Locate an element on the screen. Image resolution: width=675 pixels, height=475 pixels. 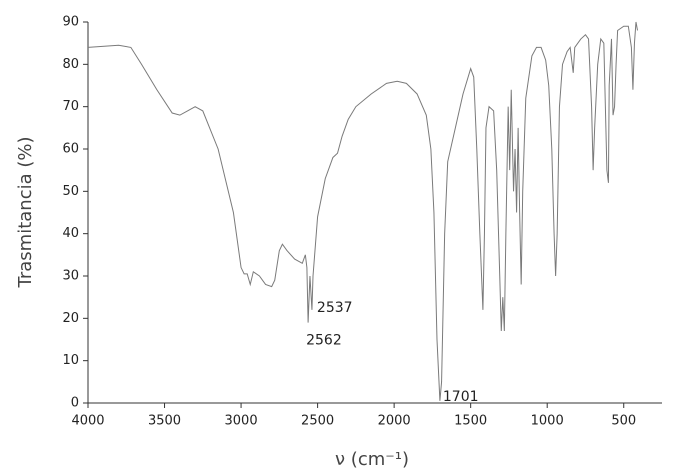
y-tick-label: 80 is located at coordinates (70, 64).